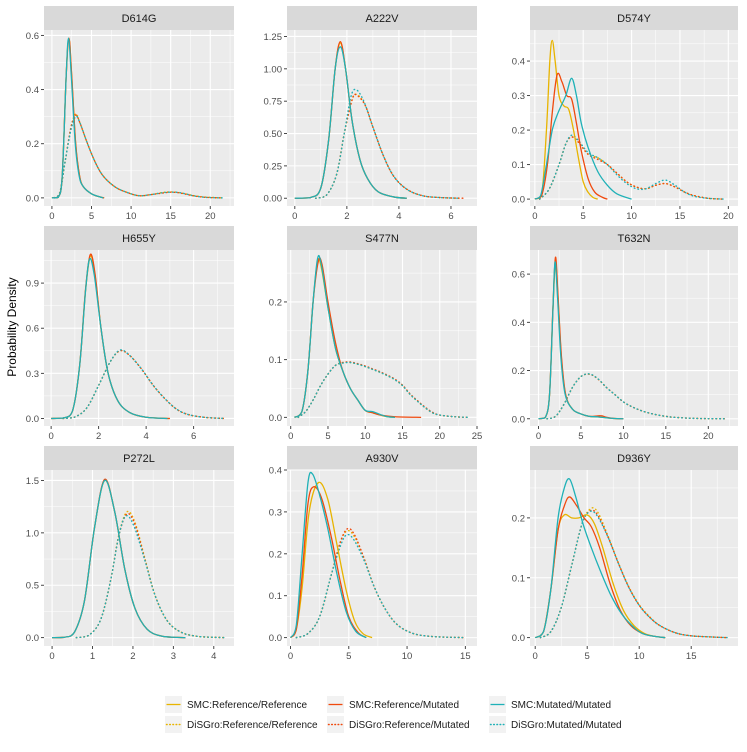 Image resolution: width=747 pixels, height=752 pixels. I want to click on x-tick-label: 3, so click(173, 656).